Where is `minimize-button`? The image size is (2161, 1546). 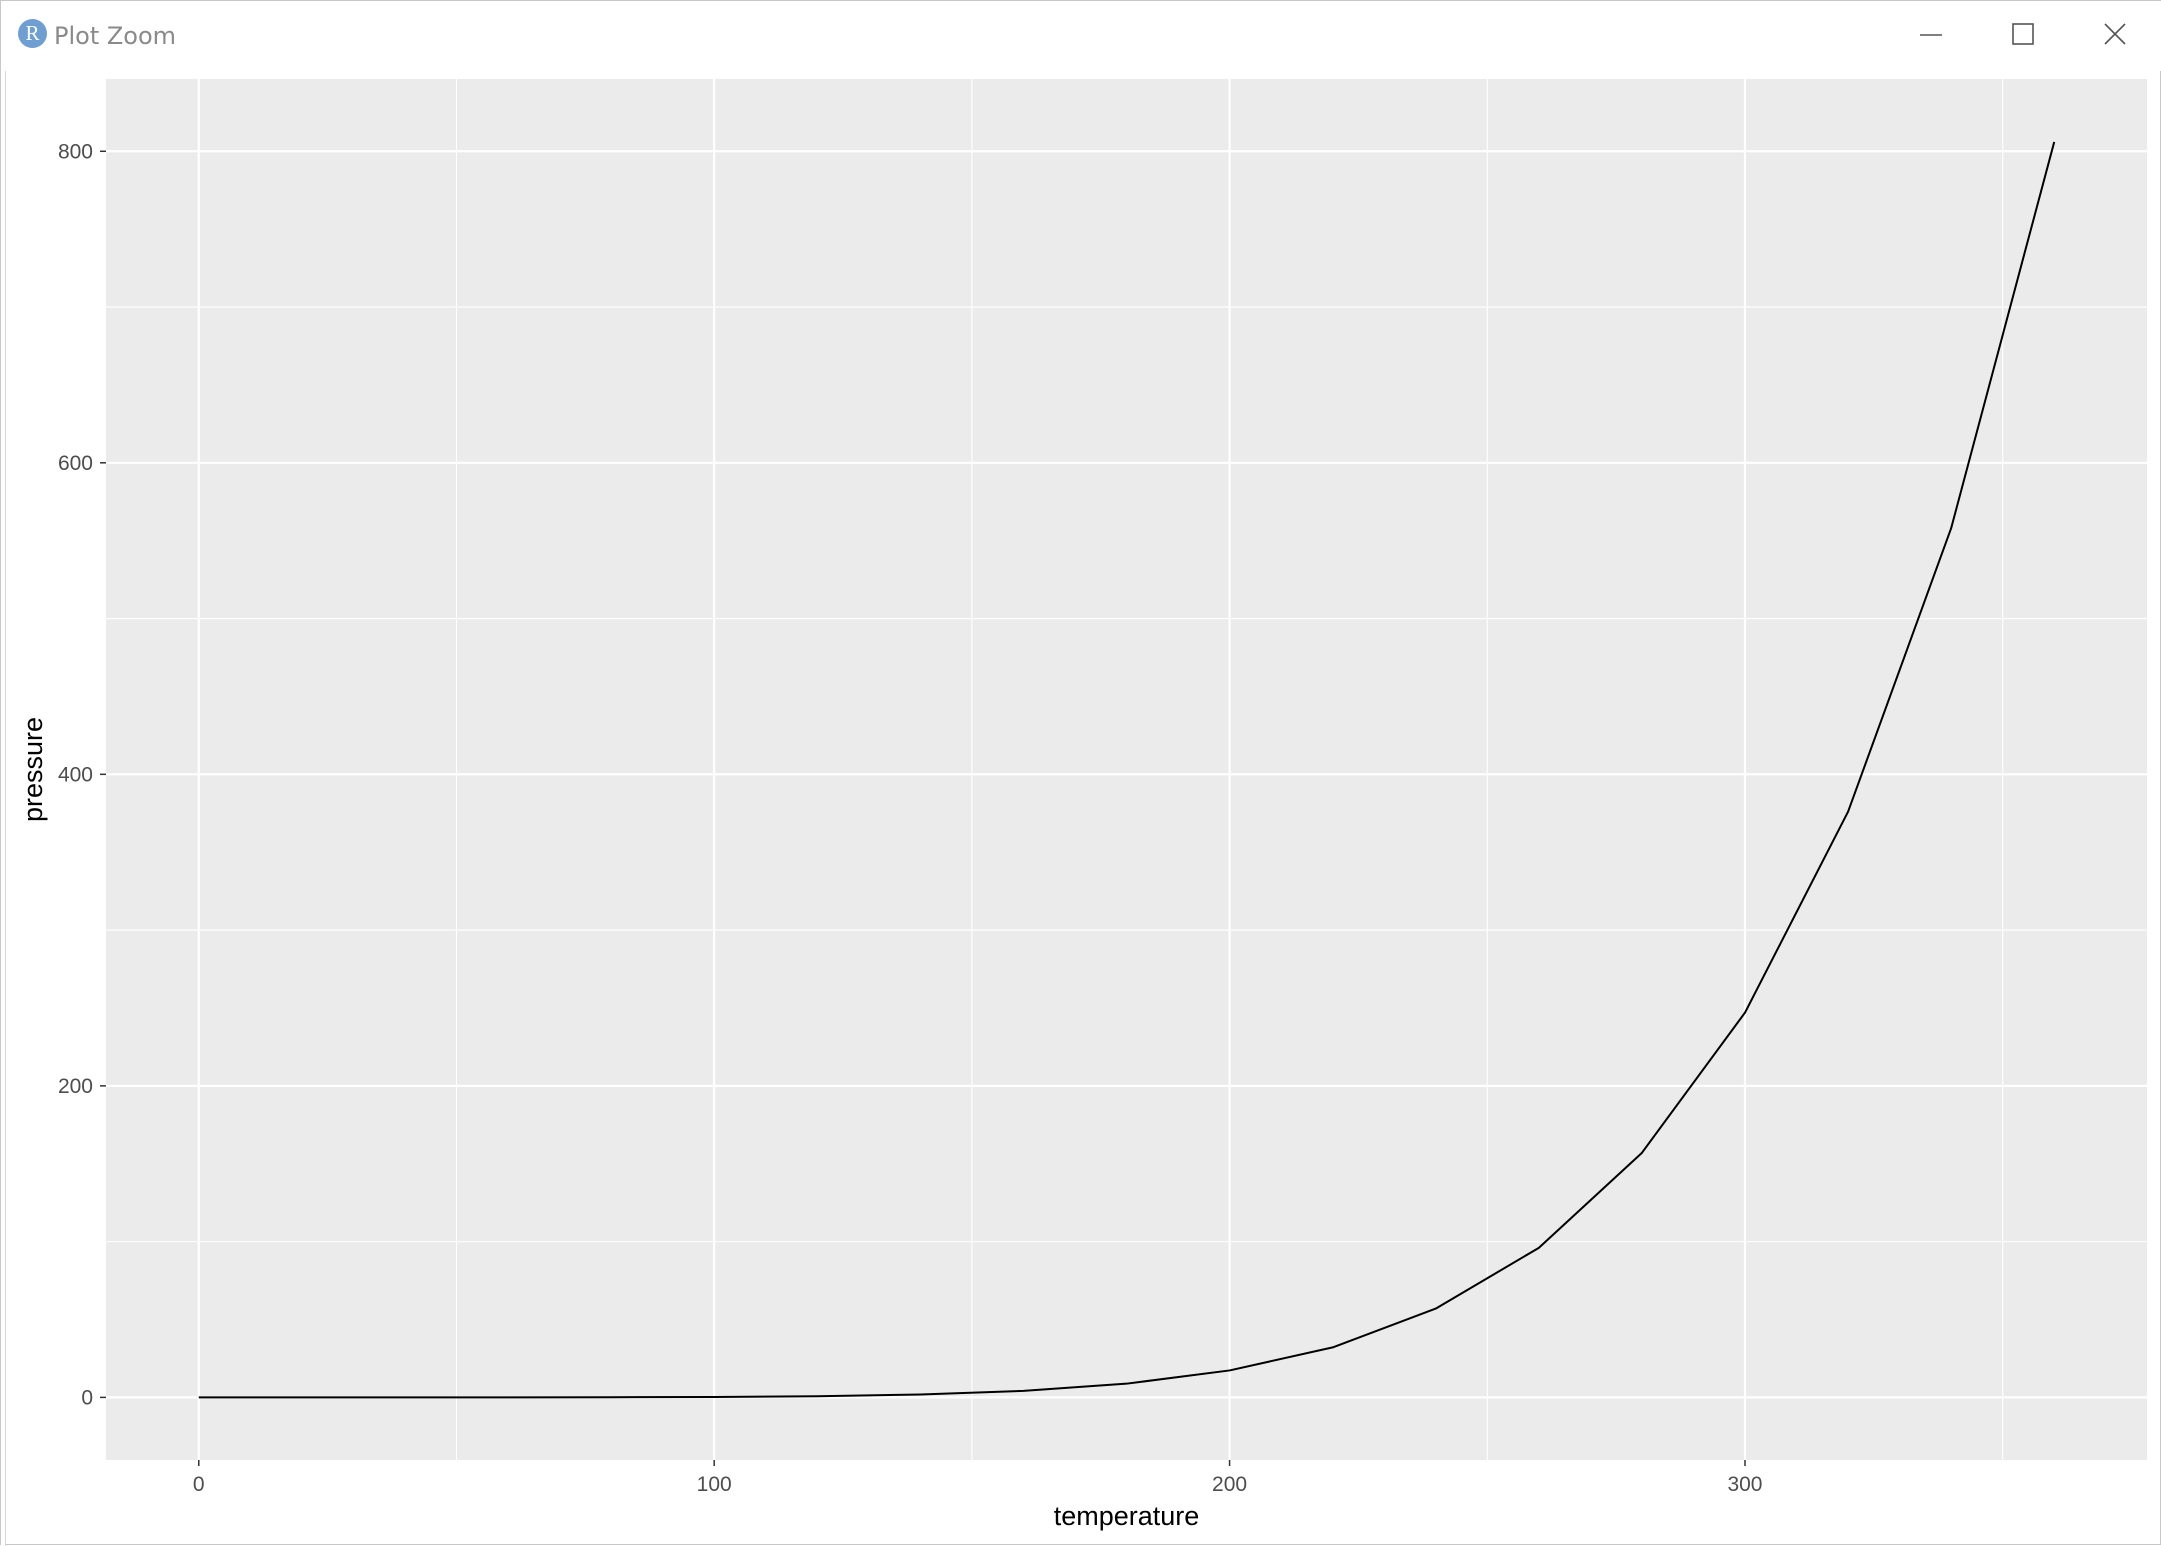
minimize-button is located at coordinates (1931, 35).